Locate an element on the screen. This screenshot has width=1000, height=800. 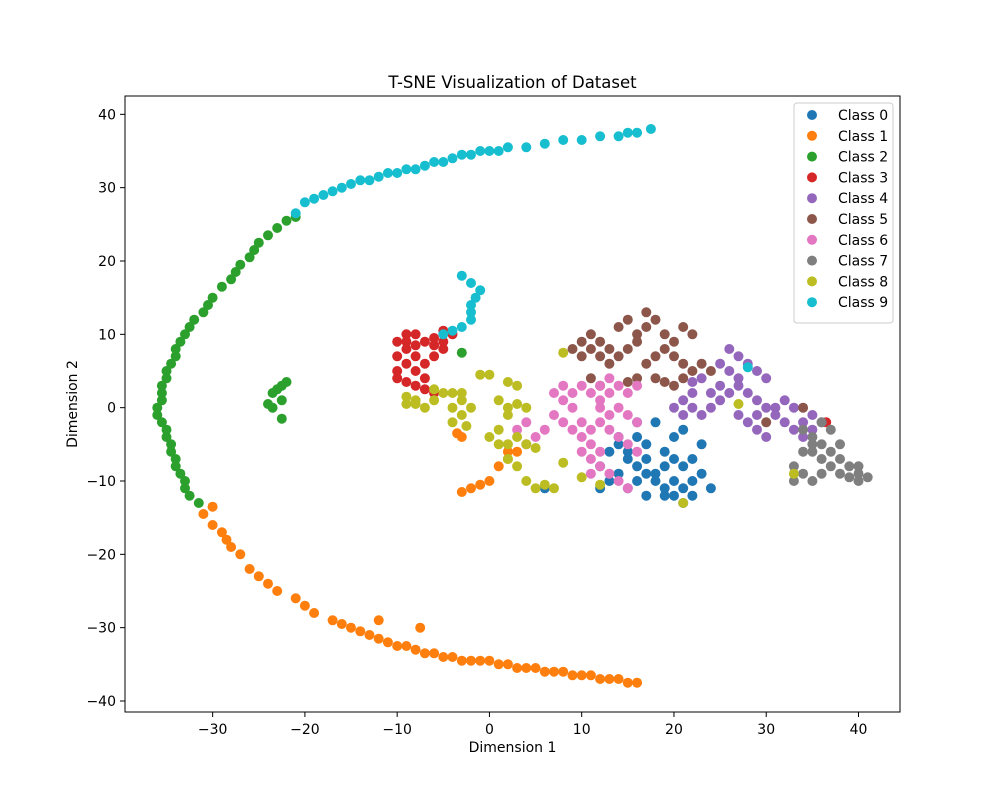
y-tick-label: 20 is located at coordinates (107, 262).